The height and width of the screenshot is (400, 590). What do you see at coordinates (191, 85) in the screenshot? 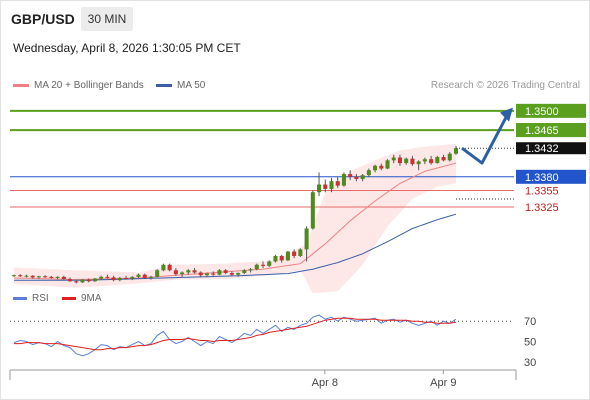
I see `legend-ma50-label: MA 50` at bounding box center [191, 85].